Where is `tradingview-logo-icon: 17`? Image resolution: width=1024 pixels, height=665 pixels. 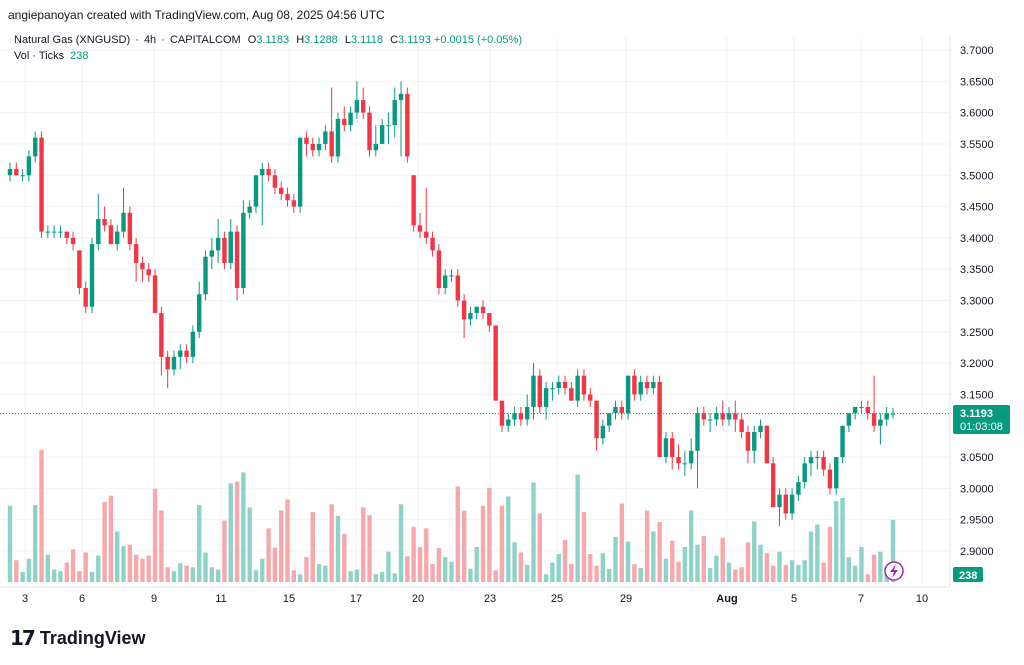 tradingview-logo-icon: 17 is located at coordinates (23, 638).